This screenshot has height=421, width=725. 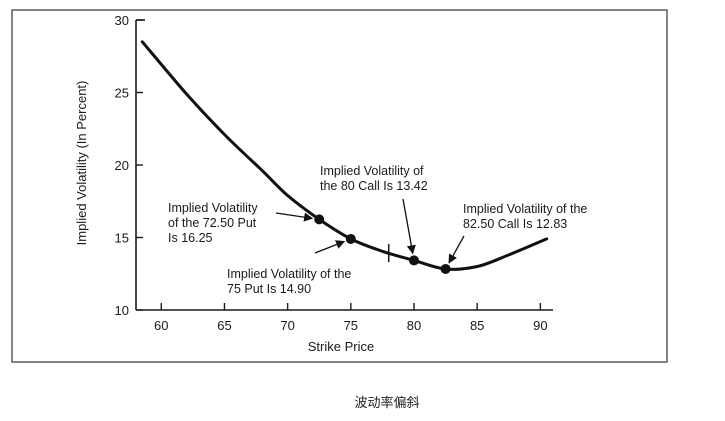 What do you see at coordinates (351, 325) in the screenshot?
I see `x-tick-label: 75` at bounding box center [351, 325].